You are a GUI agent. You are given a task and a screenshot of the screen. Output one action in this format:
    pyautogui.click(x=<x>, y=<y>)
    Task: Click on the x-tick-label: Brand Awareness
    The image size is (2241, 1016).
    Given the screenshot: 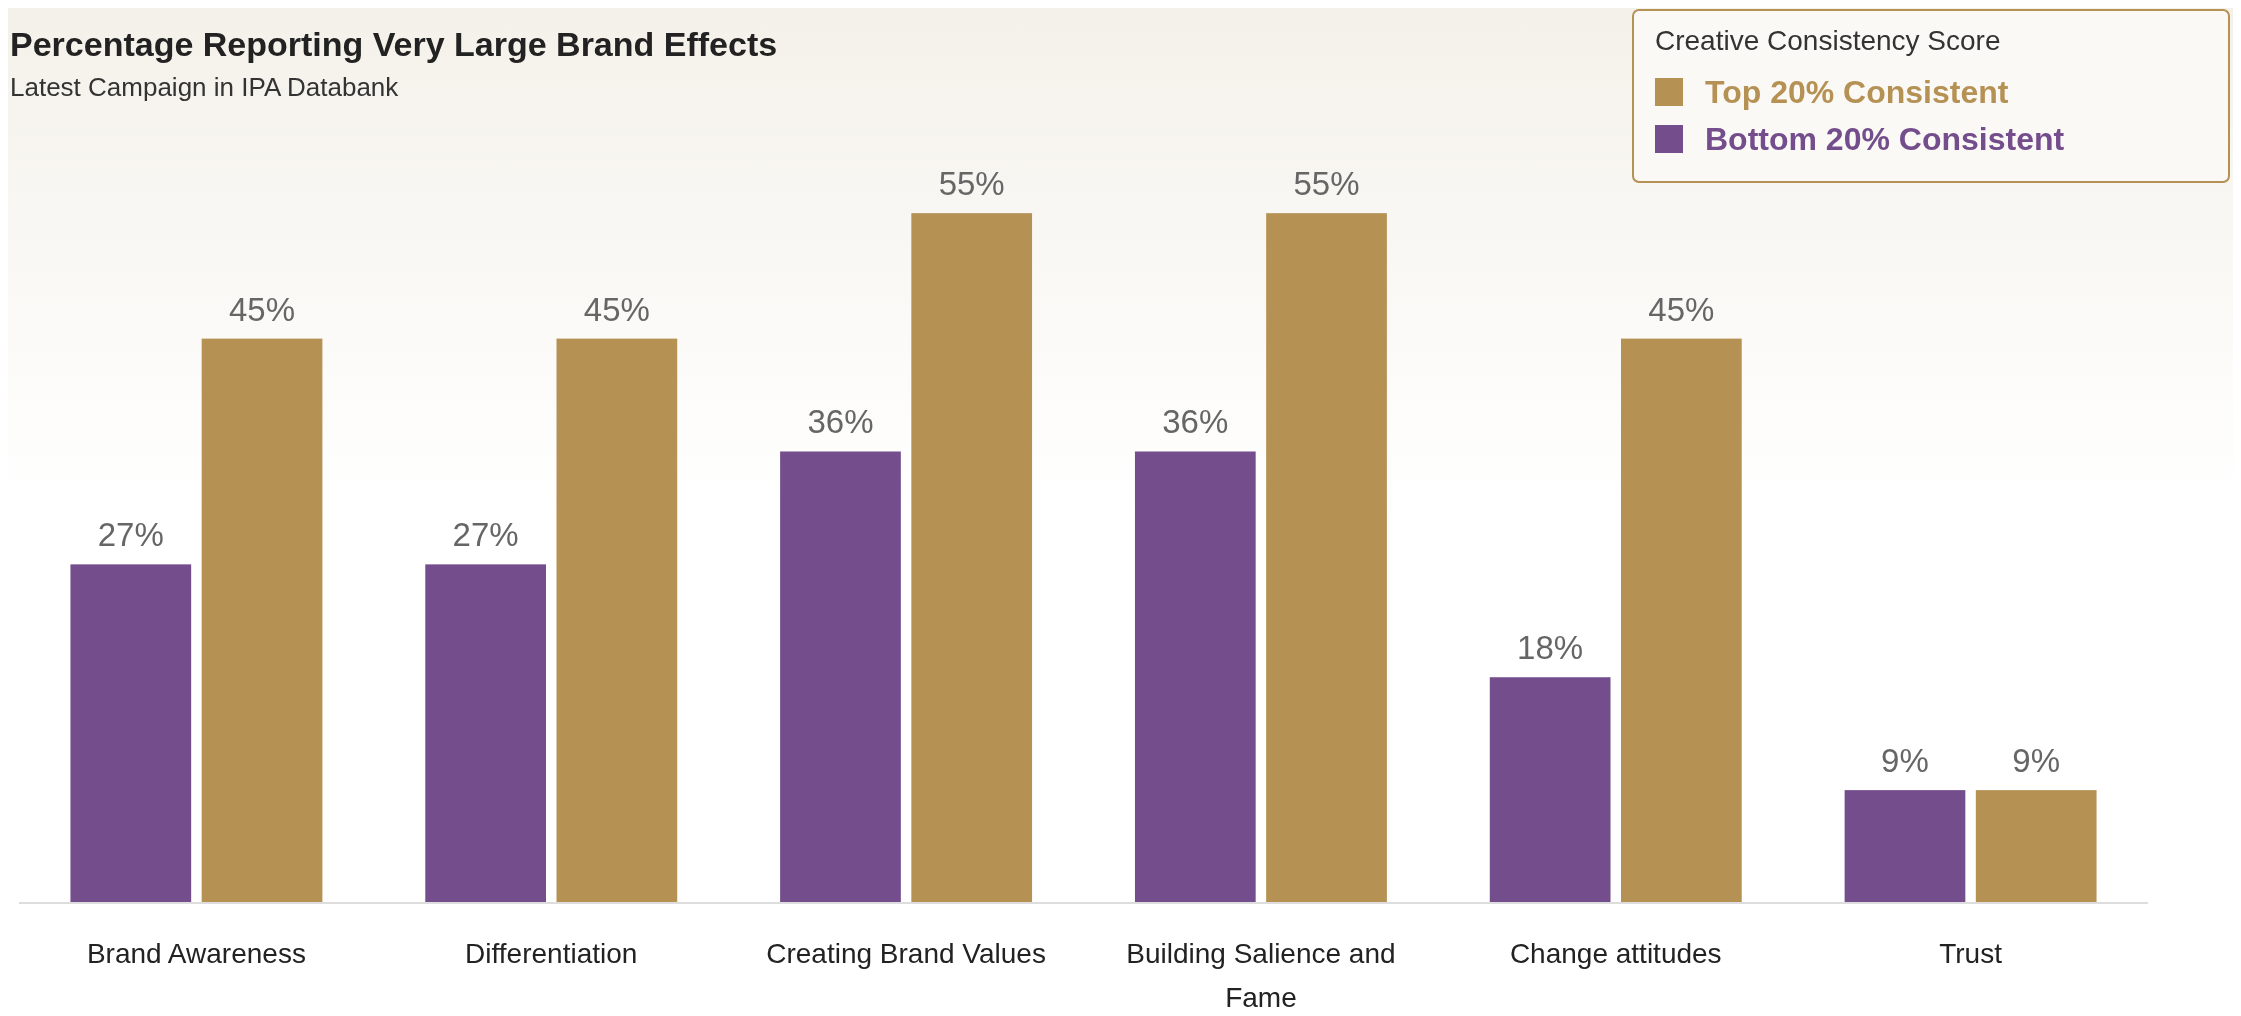 What is the action you would take?
    pyautogui.click(x=196, y=953)
    